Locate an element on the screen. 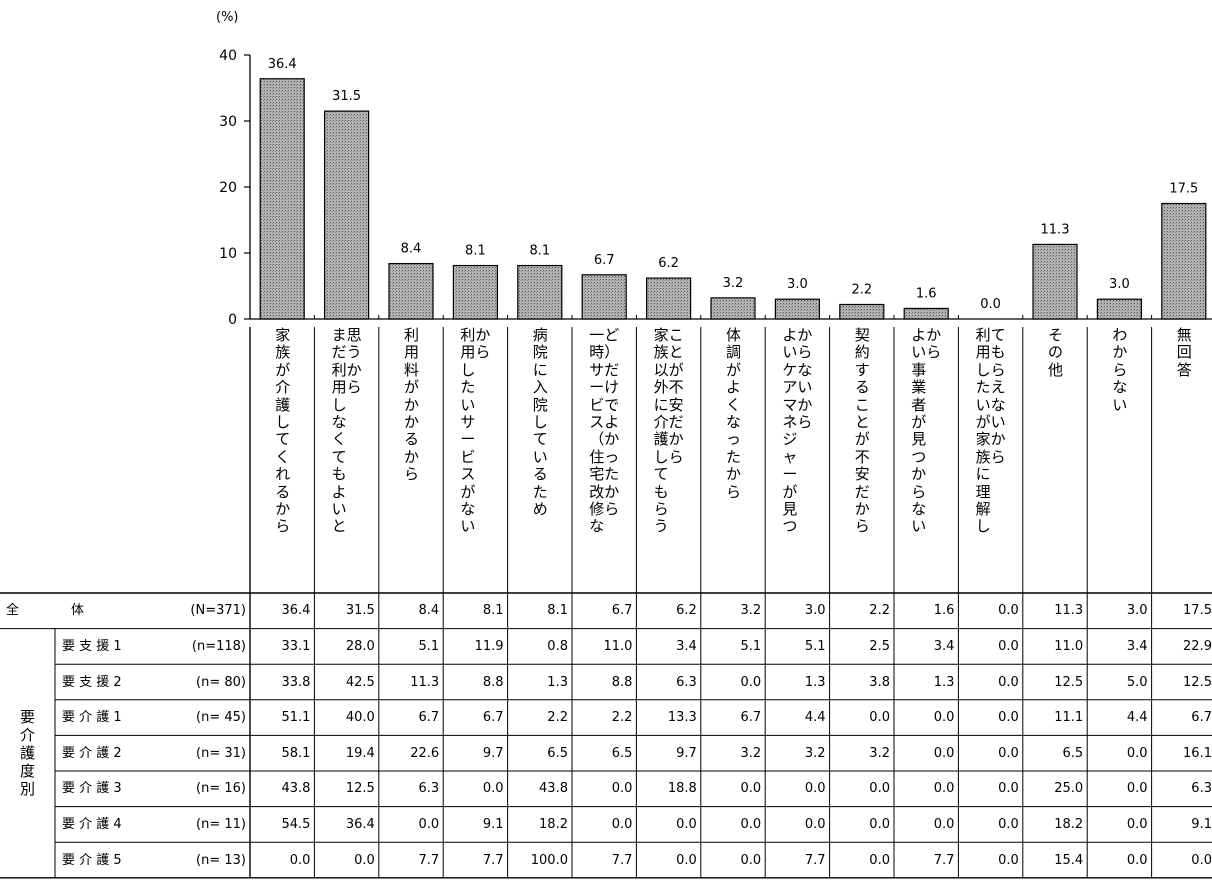  table-cell-value: 36.4 is located at coordinates (360, 824).